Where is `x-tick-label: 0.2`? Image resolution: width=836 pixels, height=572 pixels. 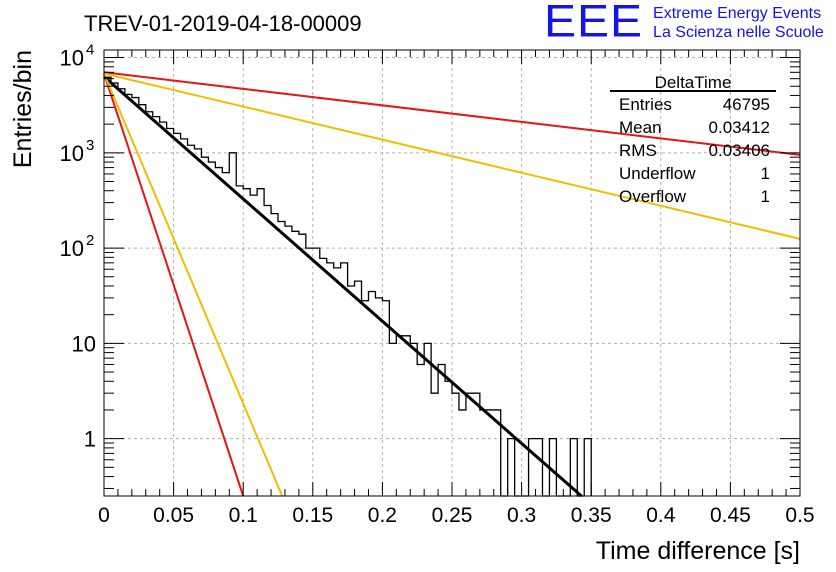
x-tick-label: 0.2 is located at coordinates (382, 515).